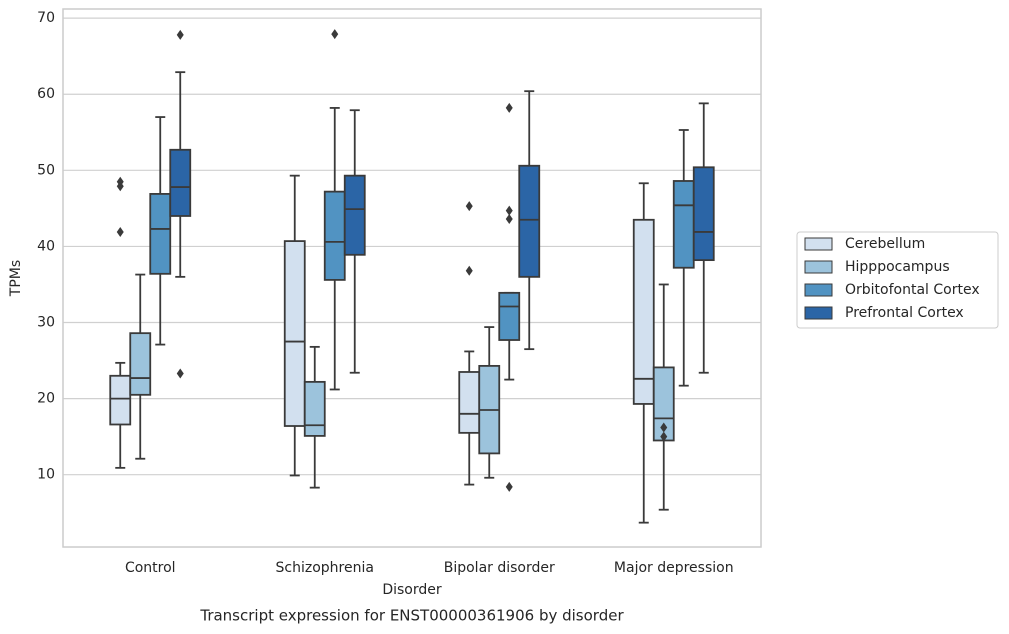  What do you see at coordinates (46, 246) in the screenshot?
I see `y-tick-label: 40` at bounding box center [46, 246].